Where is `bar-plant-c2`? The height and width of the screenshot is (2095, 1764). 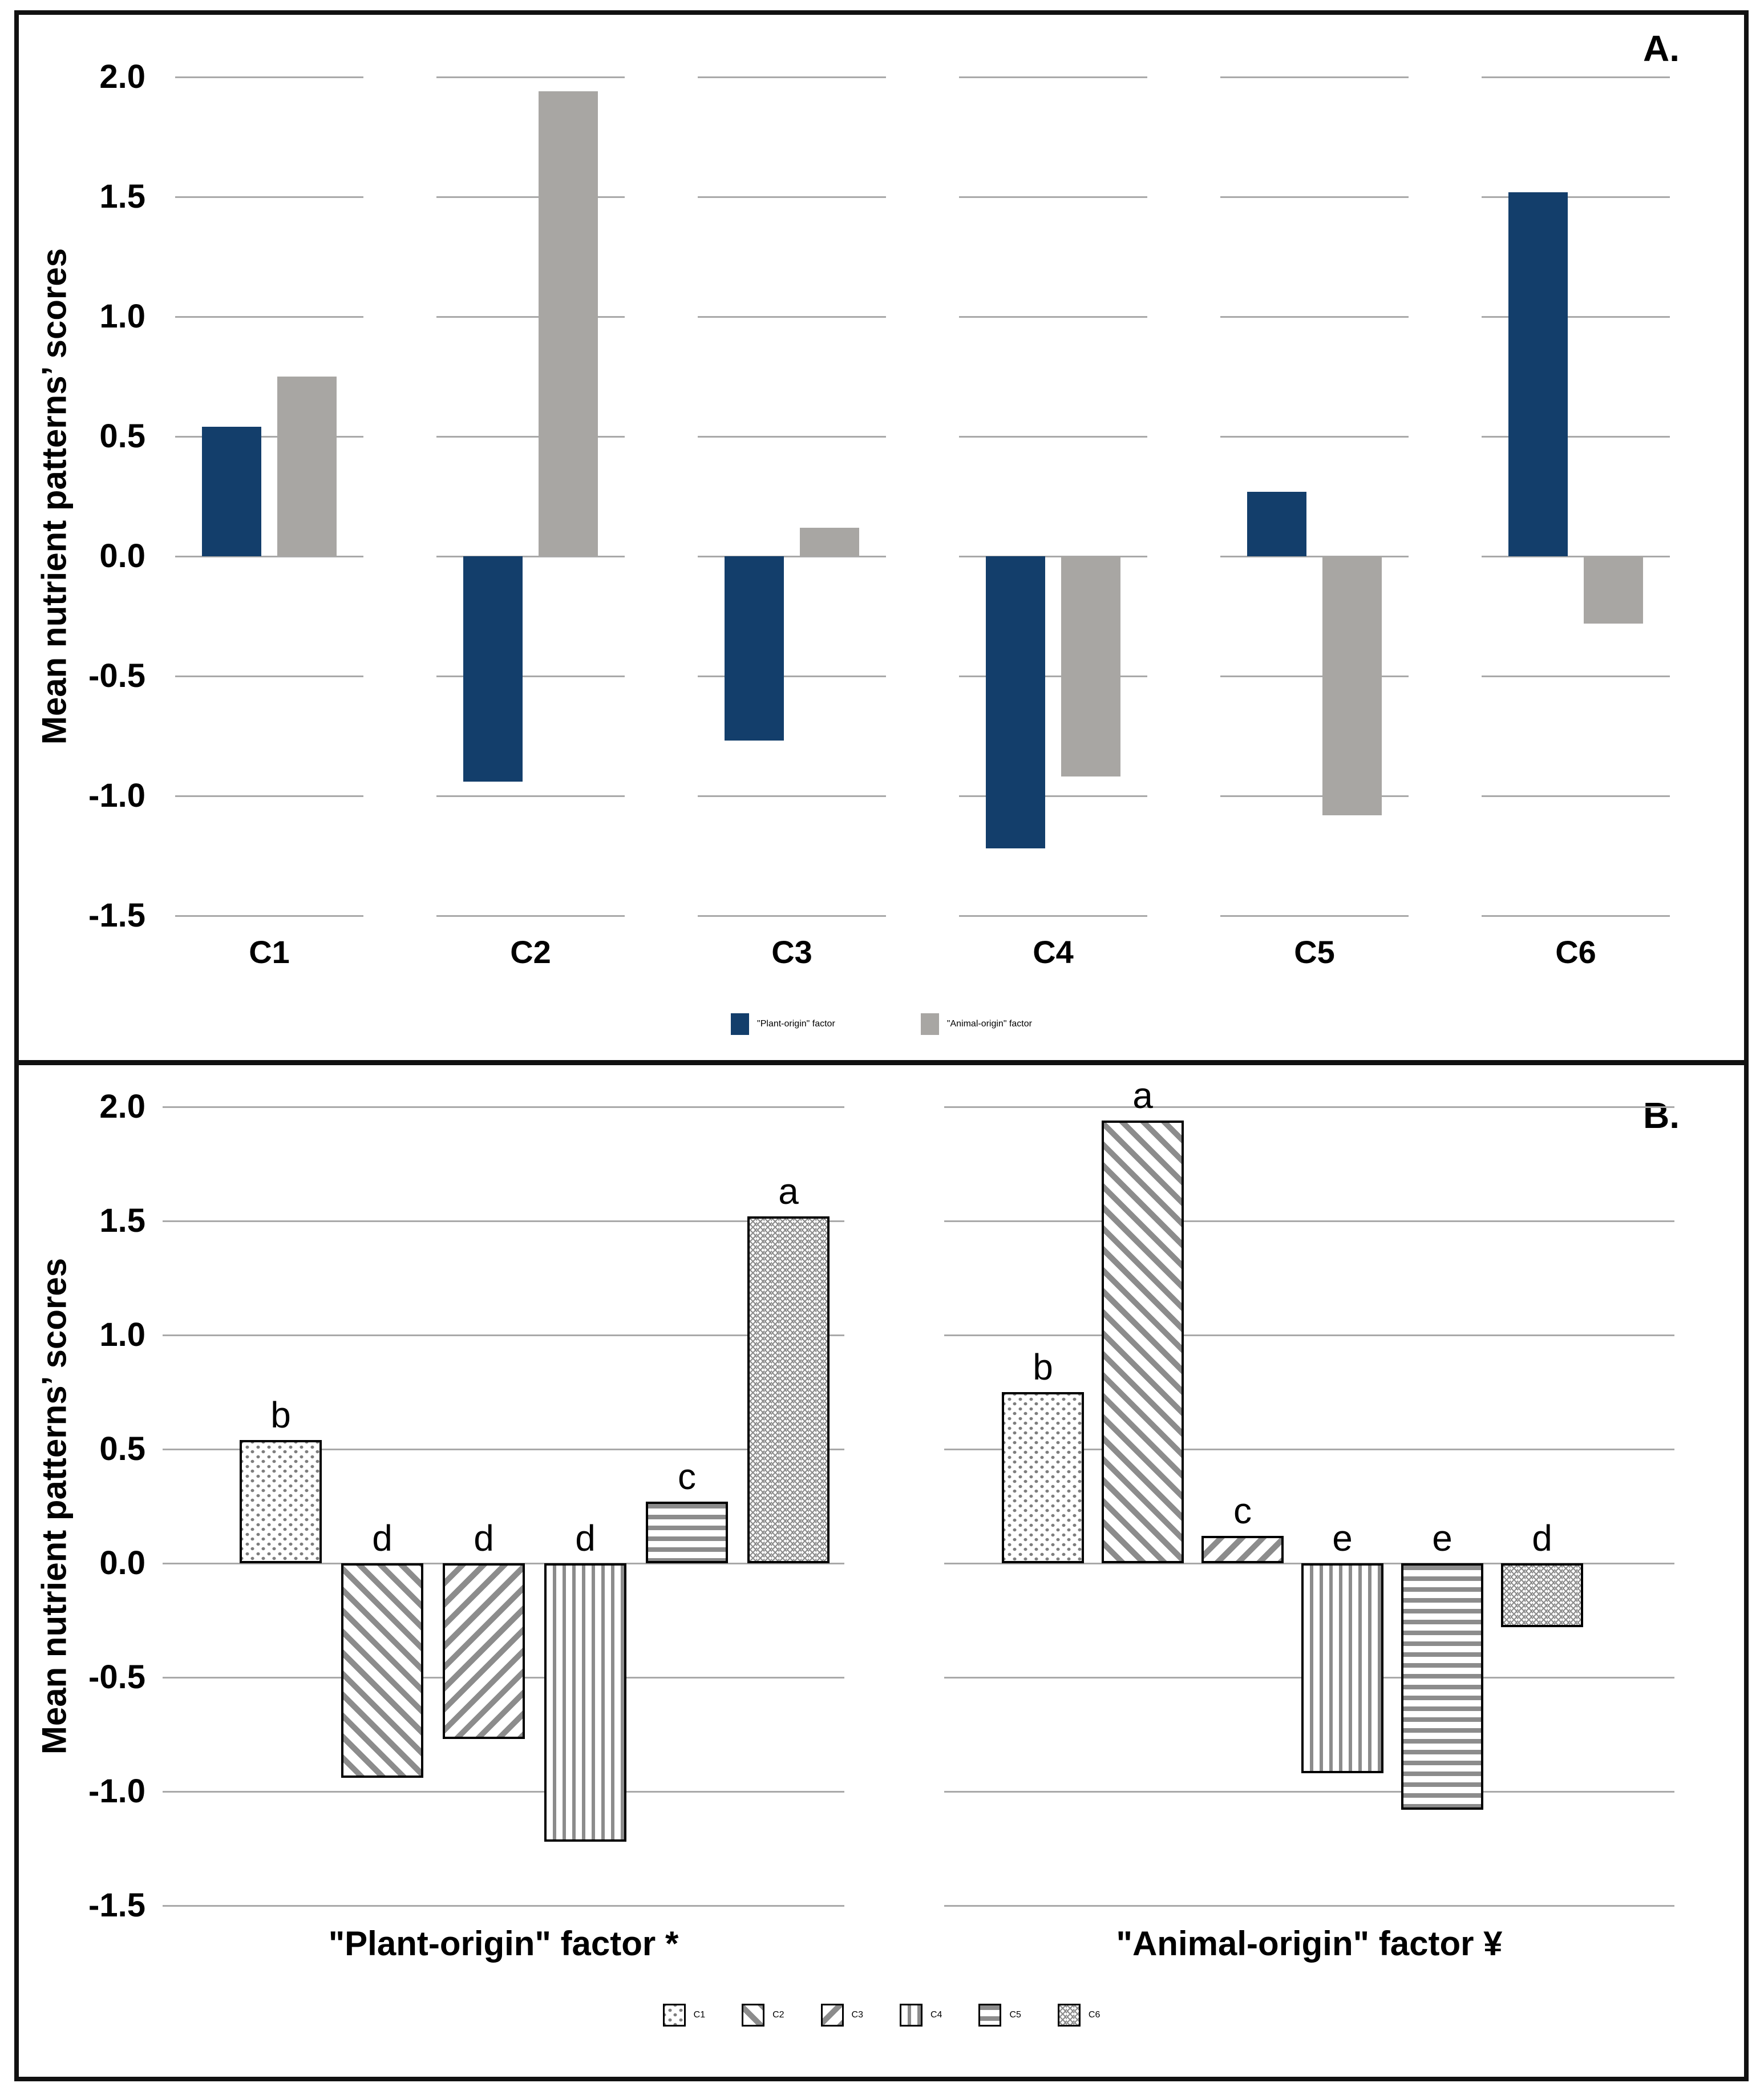
bar-plant-c2 is located at coordinates (382, 1671).